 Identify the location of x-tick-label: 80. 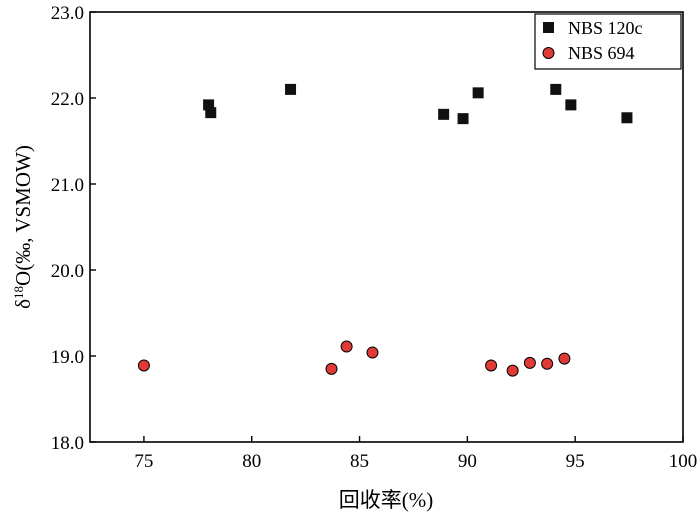
(251, 461).